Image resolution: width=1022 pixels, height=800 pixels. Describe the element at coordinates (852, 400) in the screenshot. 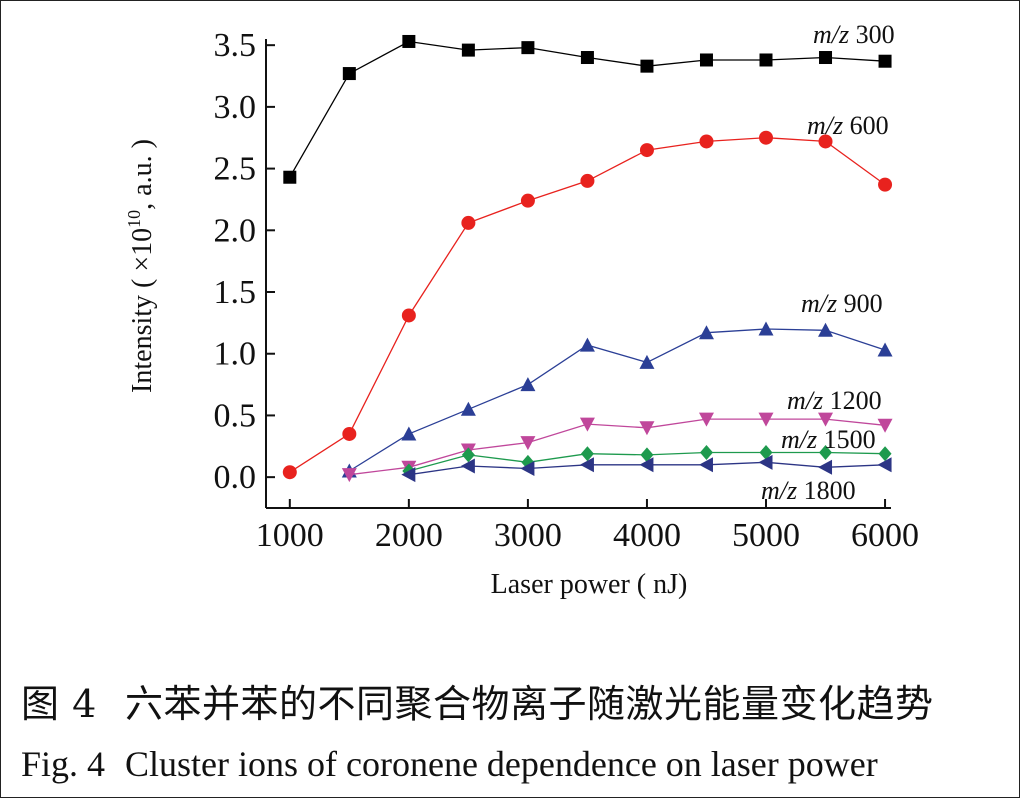

I see `series-label-number: 1200` at that location.